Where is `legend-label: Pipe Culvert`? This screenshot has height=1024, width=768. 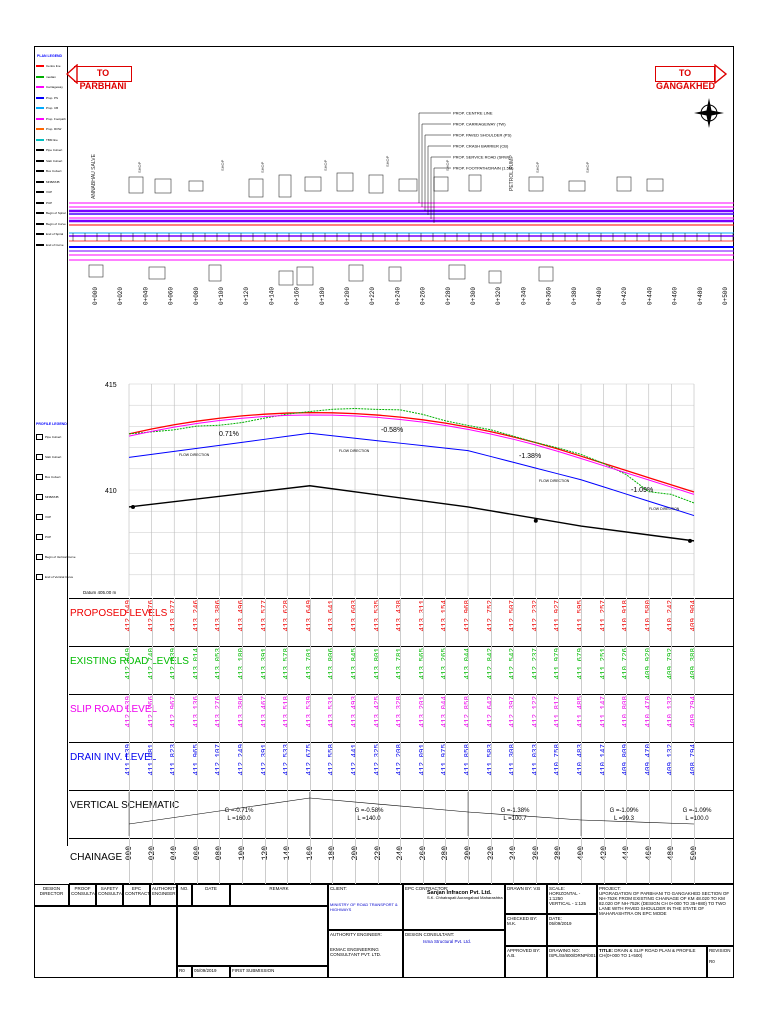
legend-label: Pipe Culvert is located at coordinates (54, 150).